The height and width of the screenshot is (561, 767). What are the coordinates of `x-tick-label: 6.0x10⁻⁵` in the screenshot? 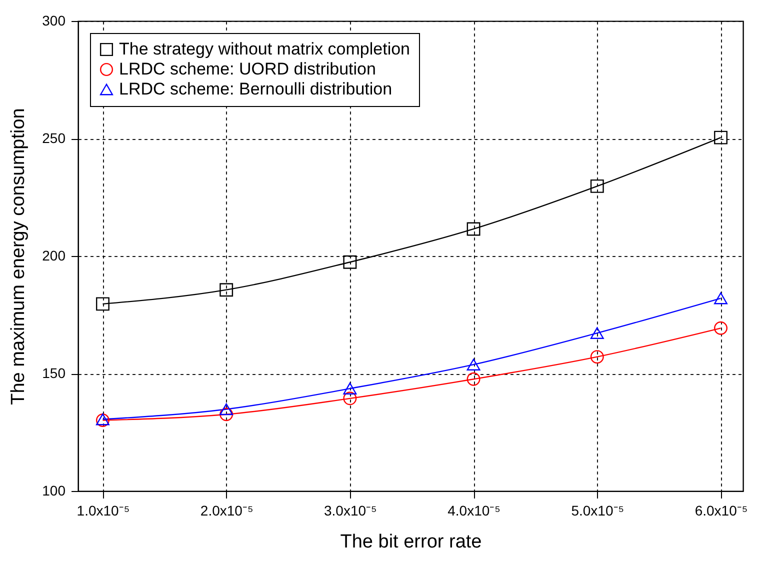 It's located at (721, 510).